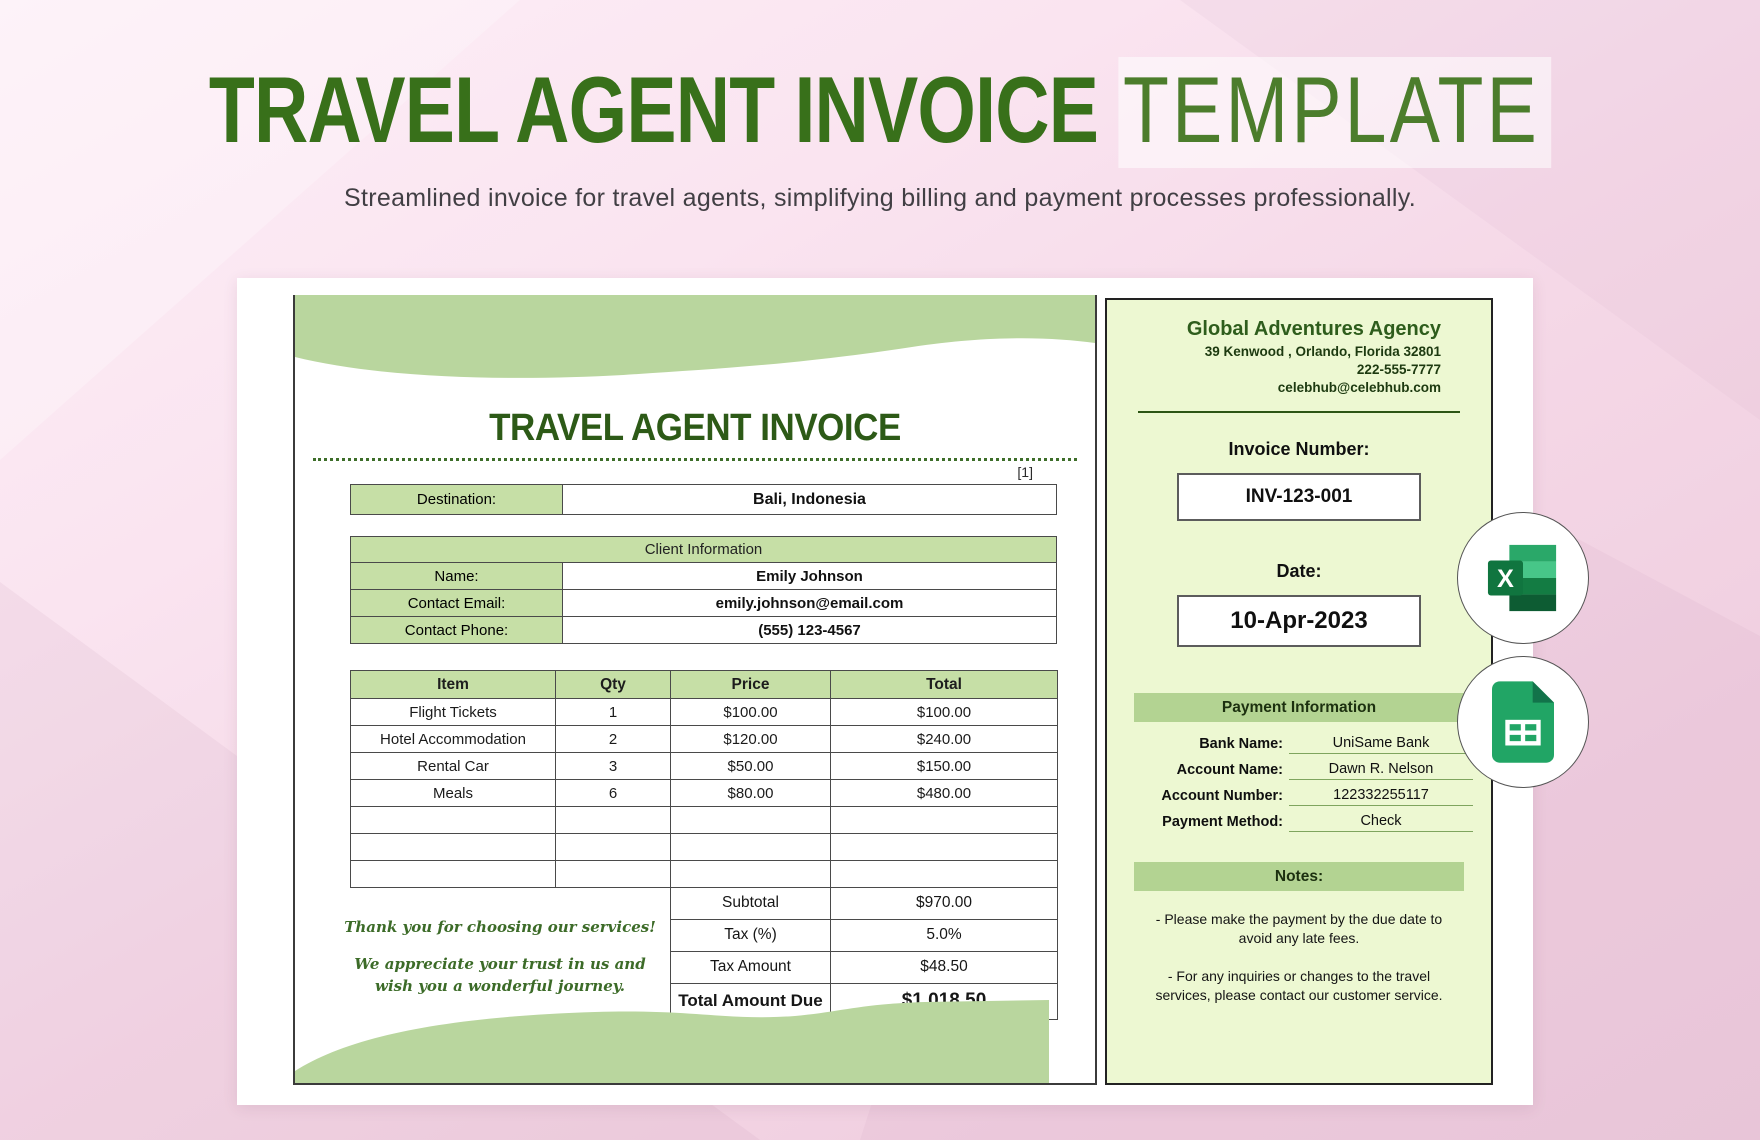 The image size is (1760, 1140). Describe the element at coordinates (1299, 449) in the screenshot. I see `invoice-number-label: Invoice Number:` at that location.